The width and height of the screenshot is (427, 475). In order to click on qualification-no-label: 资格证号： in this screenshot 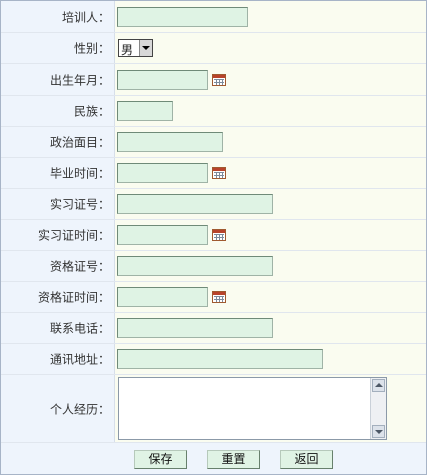, I will do `click(79, 266)`.